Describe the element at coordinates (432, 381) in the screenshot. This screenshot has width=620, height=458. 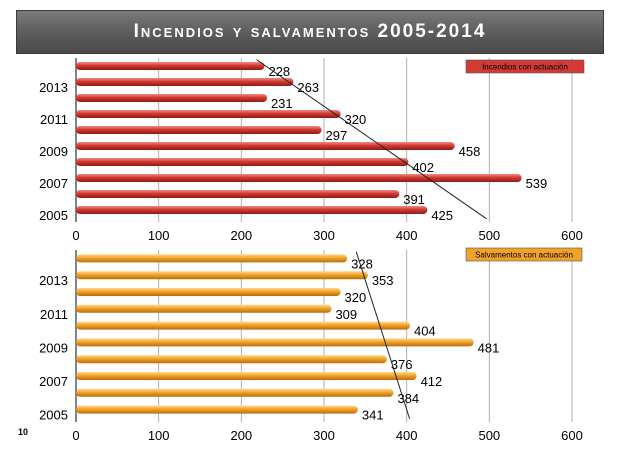
I see `salvamentos-value-label-2007: 412` at that location.